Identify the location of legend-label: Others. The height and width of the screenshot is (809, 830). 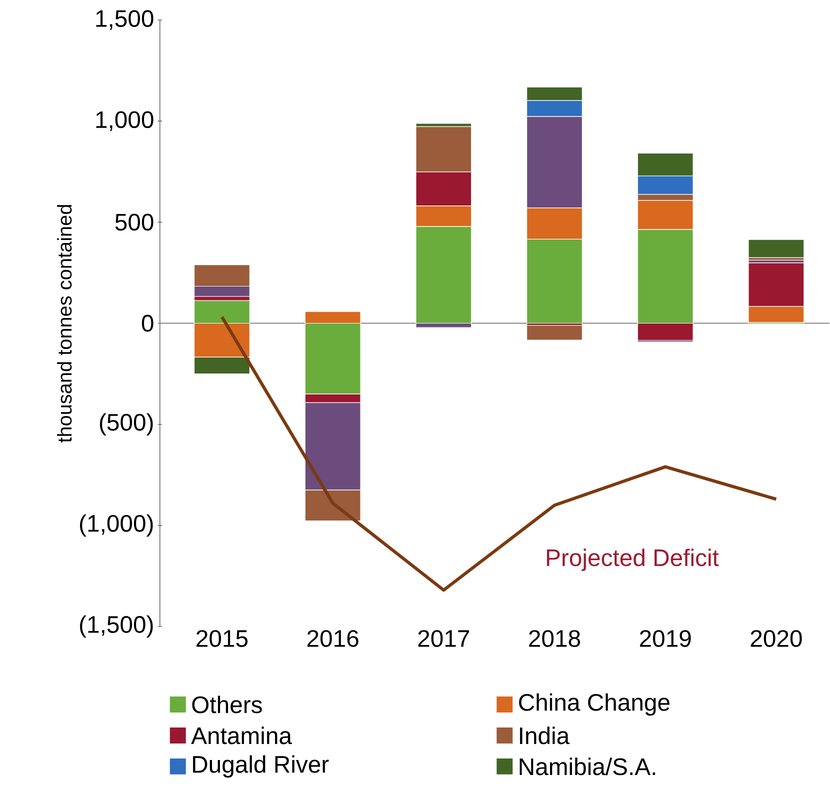
(227, 705).